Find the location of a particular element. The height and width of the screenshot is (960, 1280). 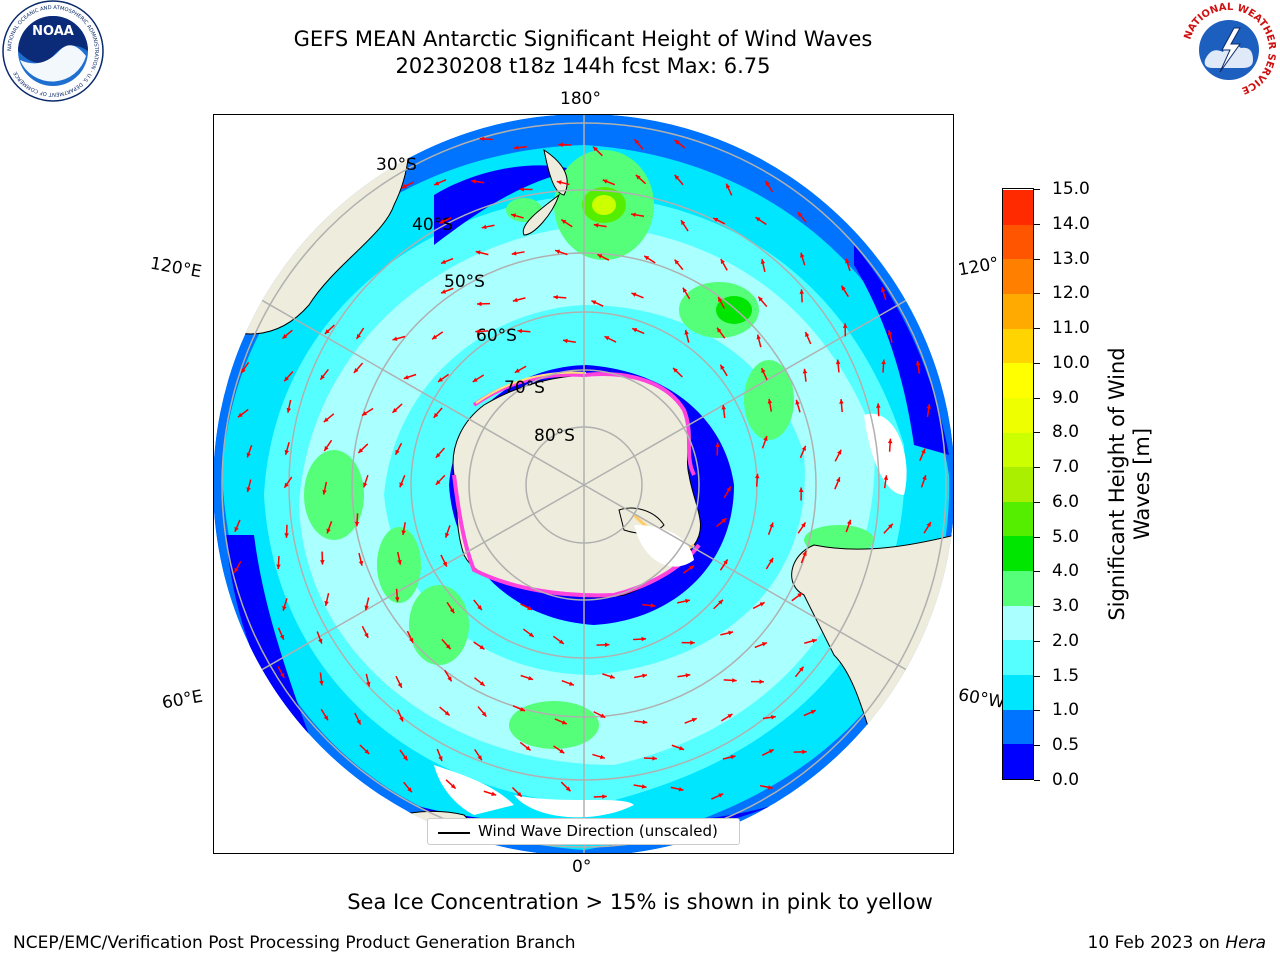

colorbar-tick-label: 2.0 is located at coordinates (1066, 640).